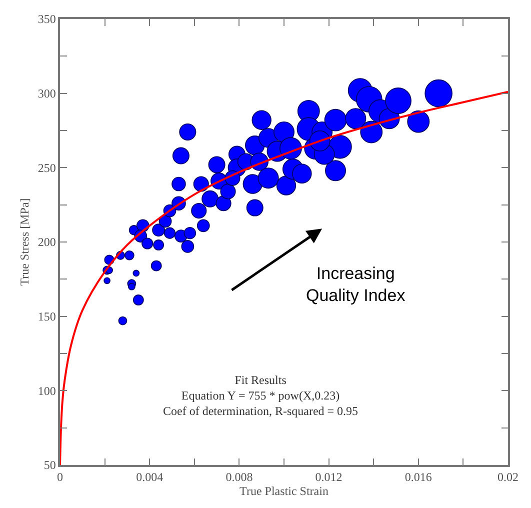  I want to click on x-tick-label: 0.016, so click(418, 477).